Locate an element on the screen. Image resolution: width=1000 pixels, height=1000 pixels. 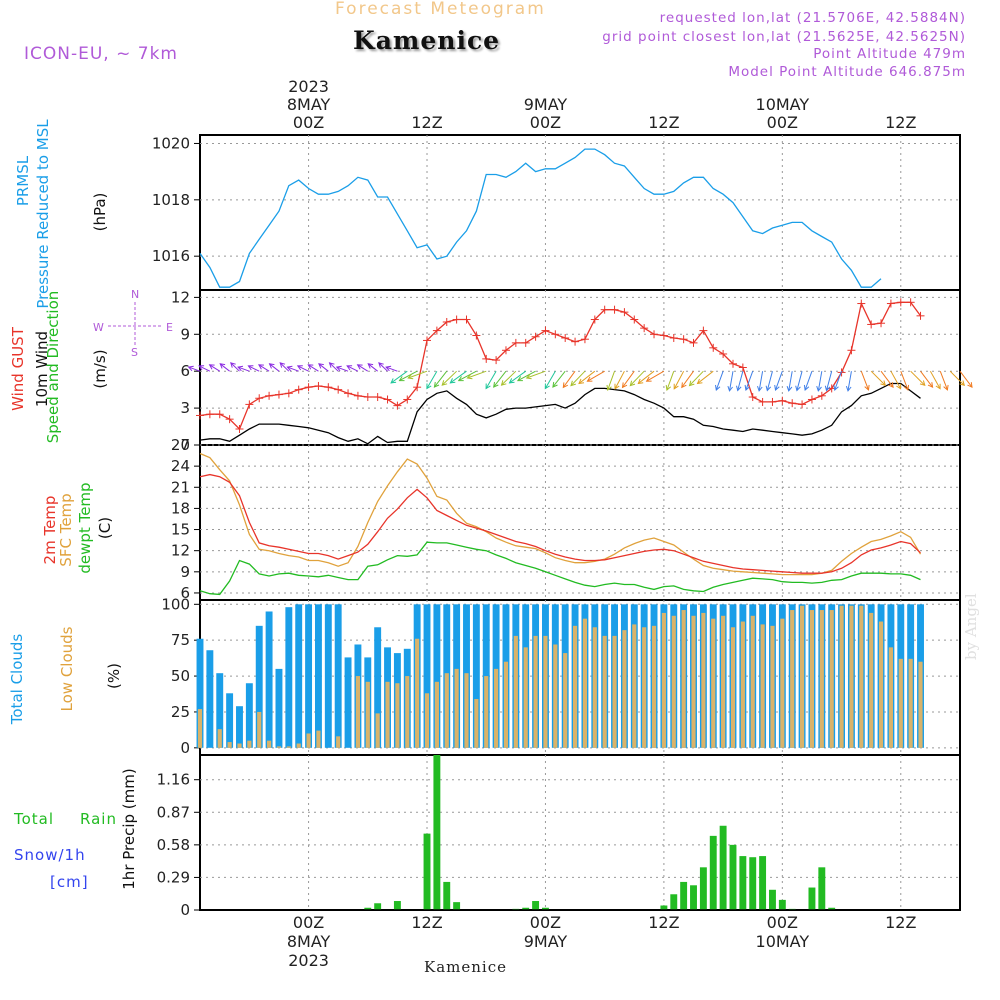
top-time-year: 2023 is located at coordinates (308, 86).